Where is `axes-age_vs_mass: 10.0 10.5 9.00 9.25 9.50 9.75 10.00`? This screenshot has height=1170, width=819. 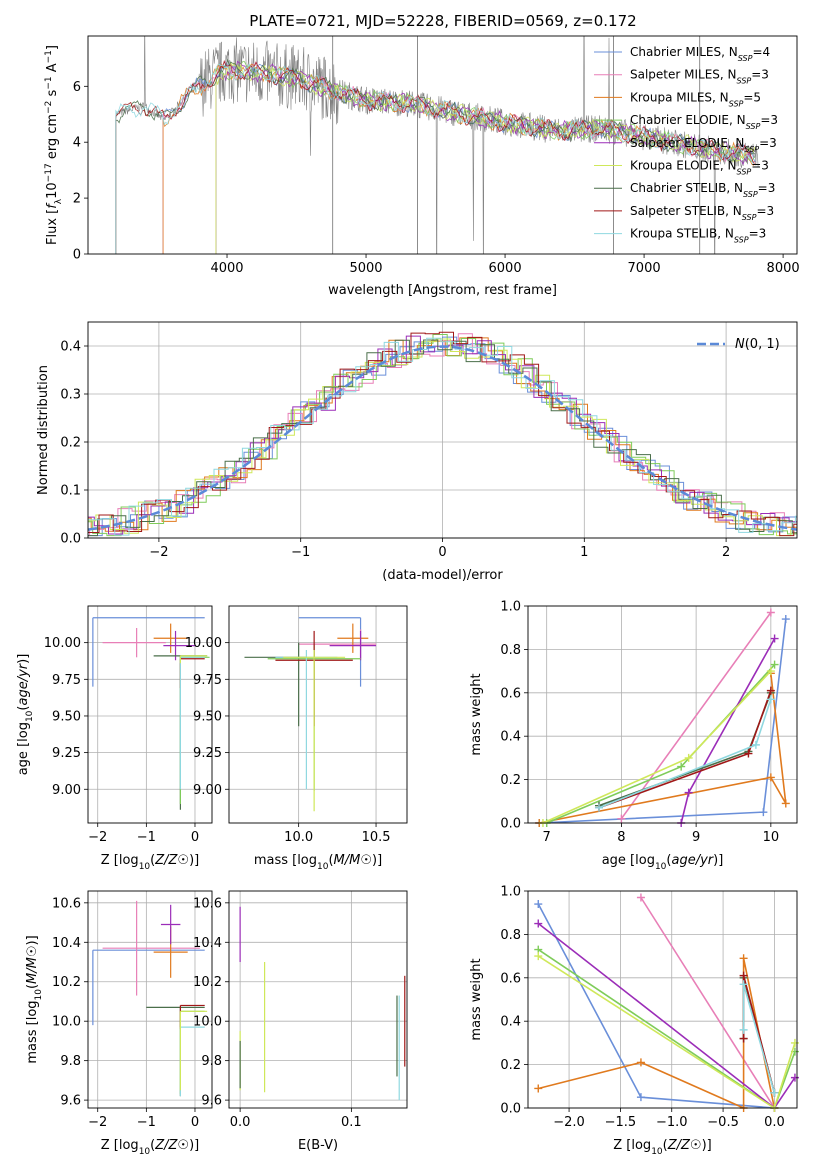
axes-age_vs_mass: 10.0 10.5 9.00 9.25 9.50 9.75 10.00 is located at coordinates (296, 725).